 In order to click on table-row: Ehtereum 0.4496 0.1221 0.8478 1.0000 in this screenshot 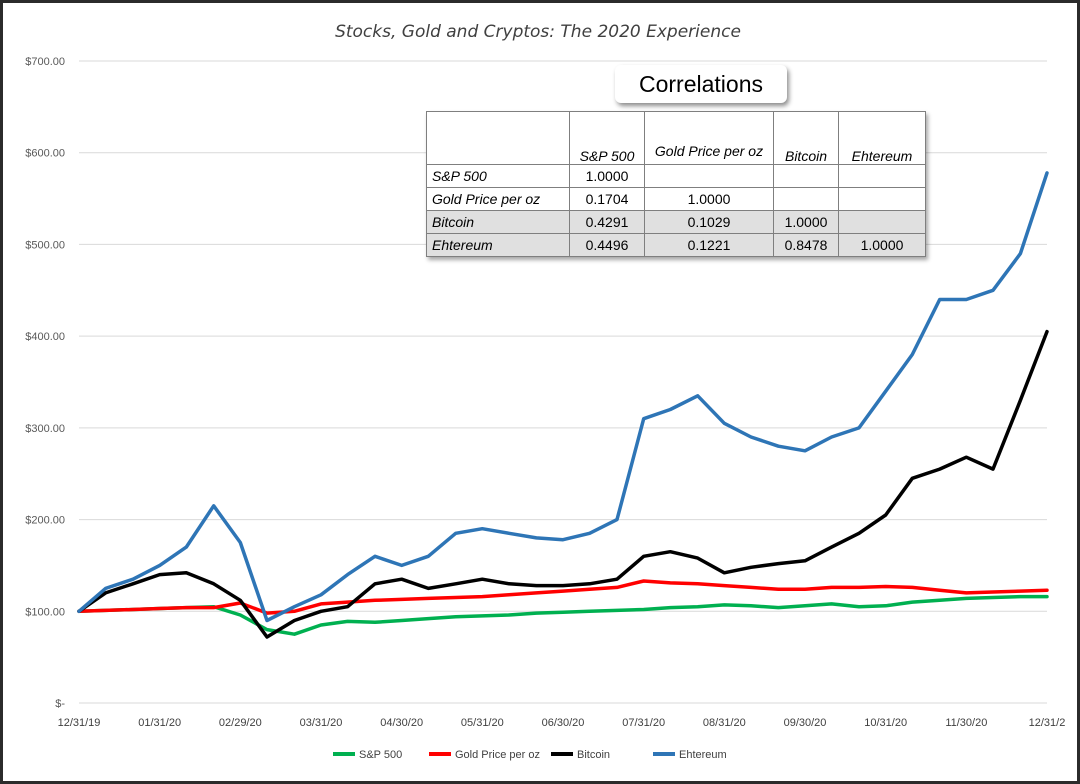, I will do `click(676, 245)`.